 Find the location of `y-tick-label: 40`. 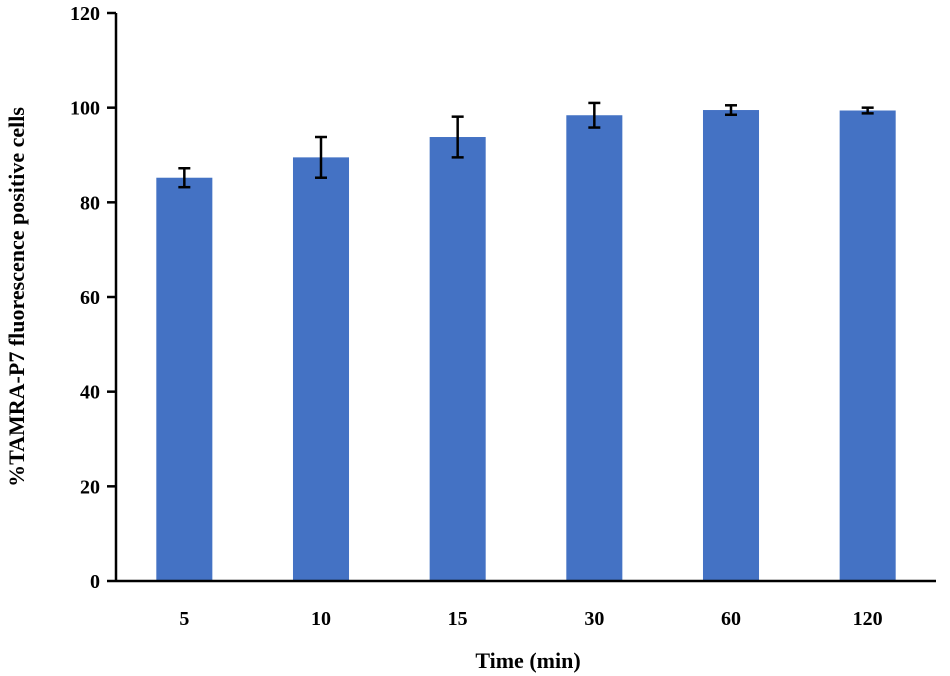

y-tick-label: 40 is located at coordinates (90, 393).